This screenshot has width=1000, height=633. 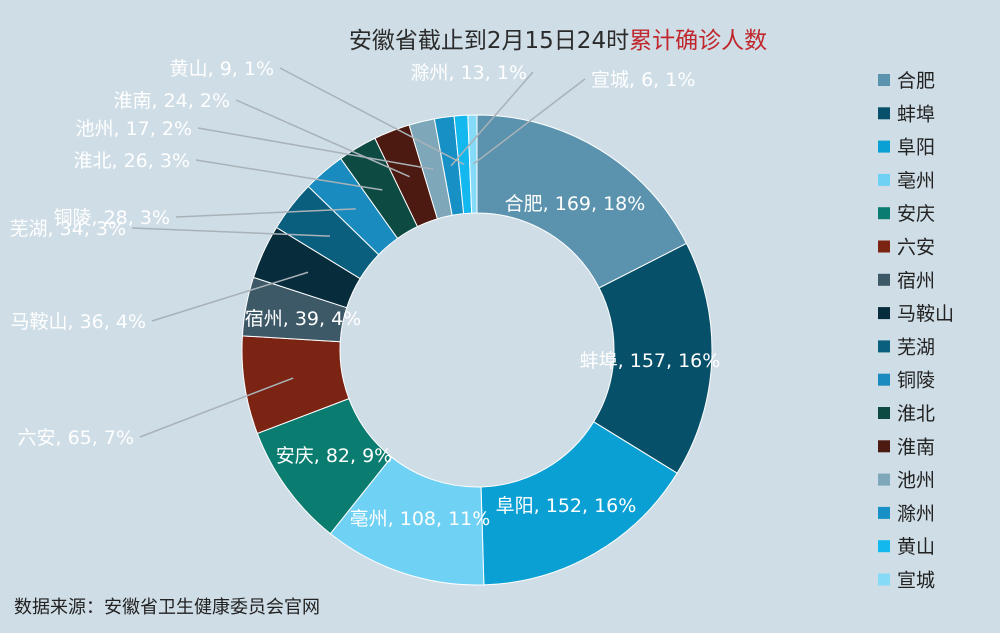 What do you see at coordinates (916, 447) in the screenshot?
I see `legend-label-12: 淮南` at bounding box center [916, 447].